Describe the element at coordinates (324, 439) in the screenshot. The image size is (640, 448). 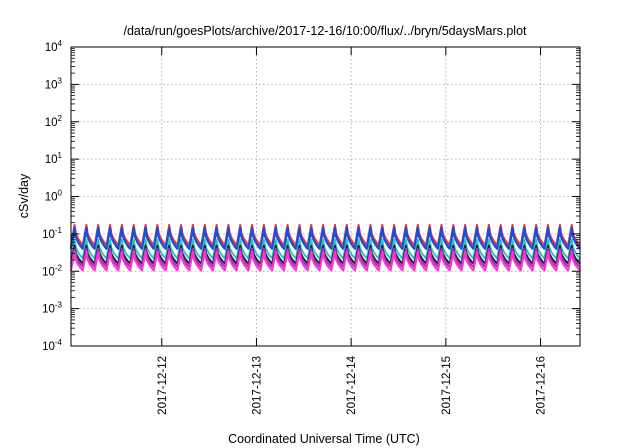
I see `x-axis-label: Coordinated Universal Time (UTC)` at that location.